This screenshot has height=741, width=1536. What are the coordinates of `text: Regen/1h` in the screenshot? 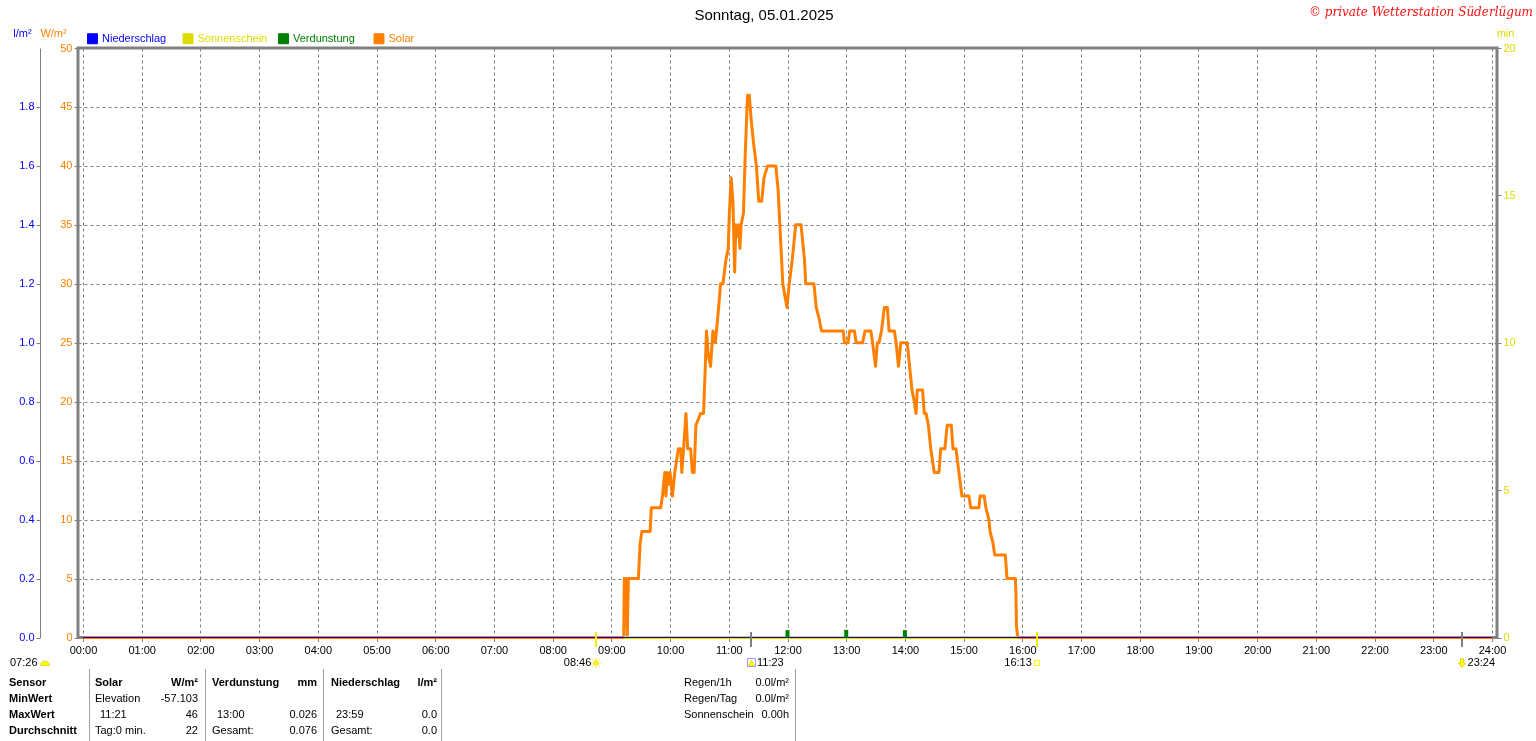 It's located at (708, 682).